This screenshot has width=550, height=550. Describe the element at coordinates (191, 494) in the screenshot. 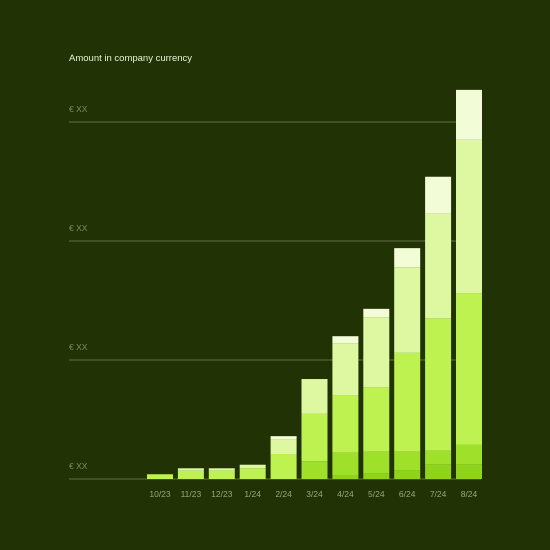

I see `x-tick-label: 11/23` at that location.